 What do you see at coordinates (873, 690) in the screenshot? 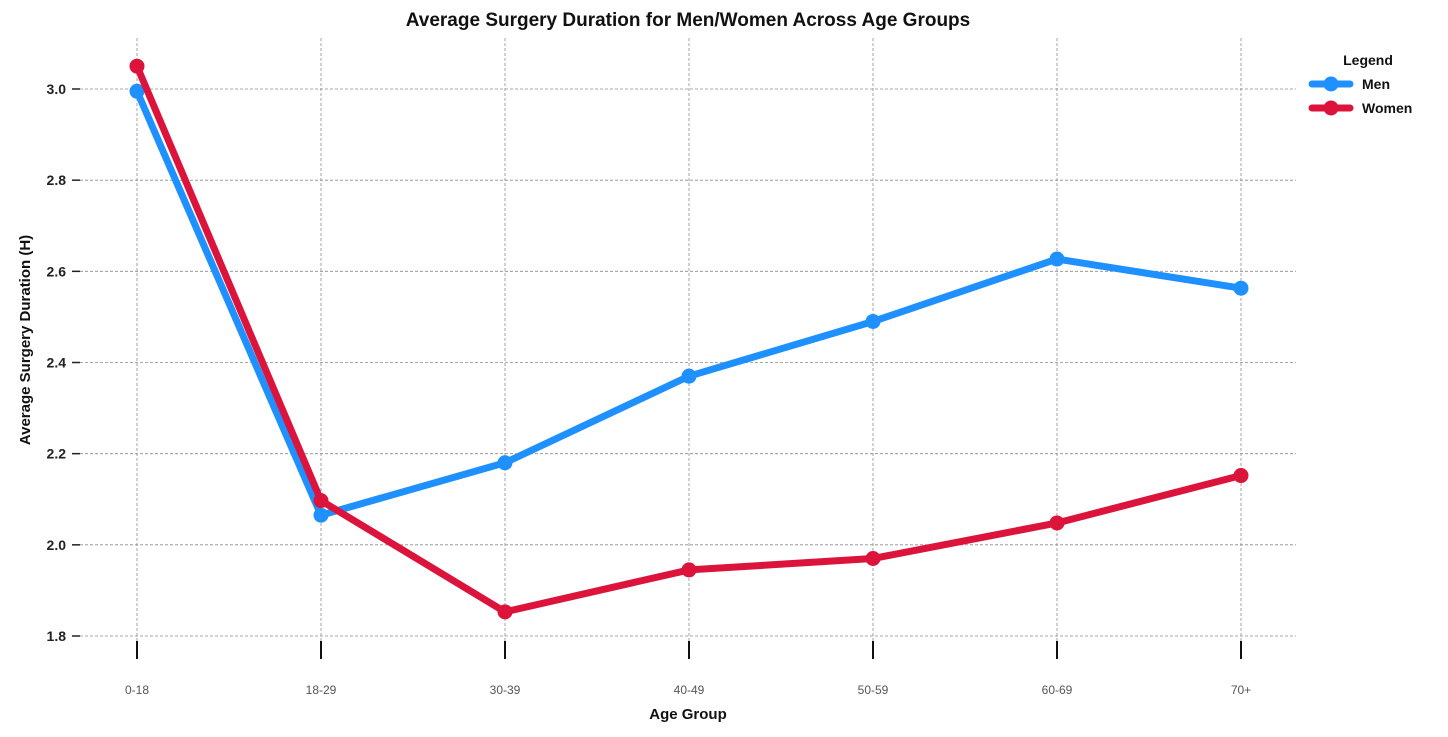
I see `x-tick-label: 50-59` at bounding box center [873, 690].